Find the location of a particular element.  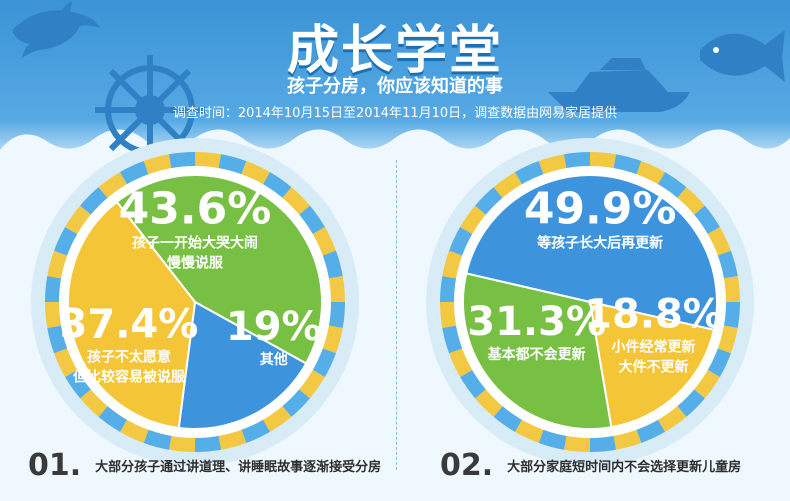

caption-2: 02. 大部分家庭短时间内不会选择更新儿童房 is located at coordinates (590, 465).